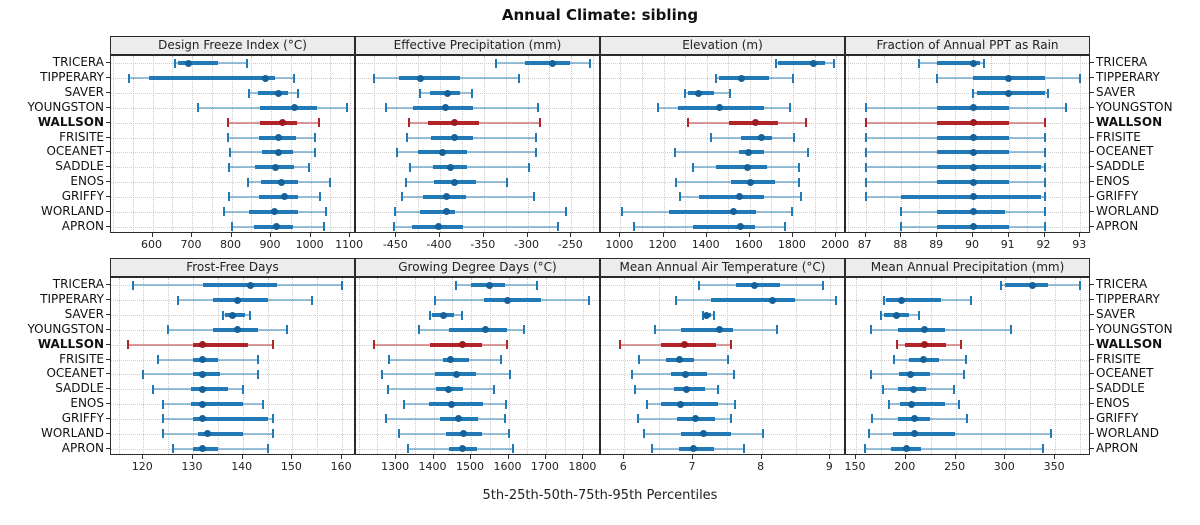 This screenshot has width=1200, height=525. What do you see at coordinates (582, 466) in the screenshot?
I see `x-tick-label: 1800` at bounding box center [582, 466].